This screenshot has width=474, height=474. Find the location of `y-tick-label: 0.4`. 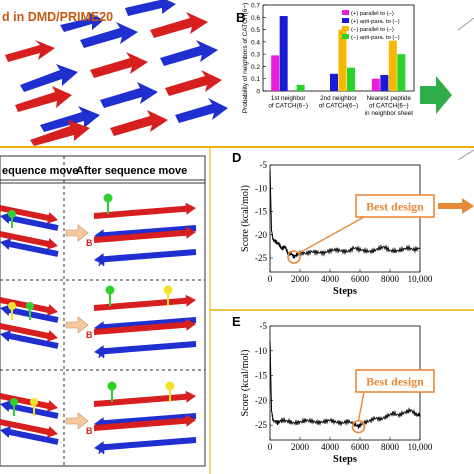

y-tick-label: 0.4 is located at coordinates (255, 42).